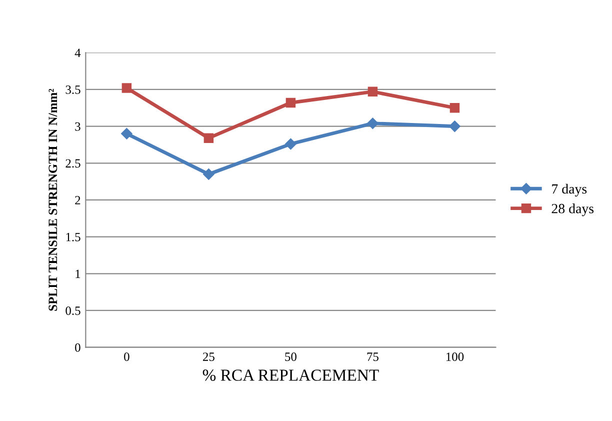  Describe the element at coordinates (73, 237) in the screenshot. I see `y-tick-label: 1.5` at that location.